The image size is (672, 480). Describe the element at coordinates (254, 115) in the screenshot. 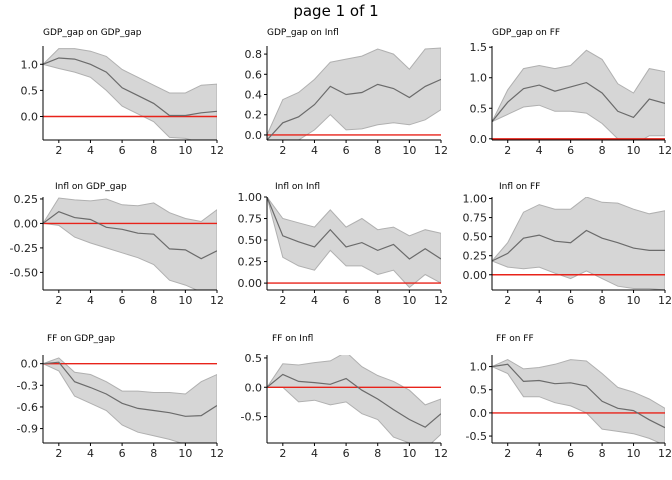

I see `y-tick-label: 0.2` at that location.